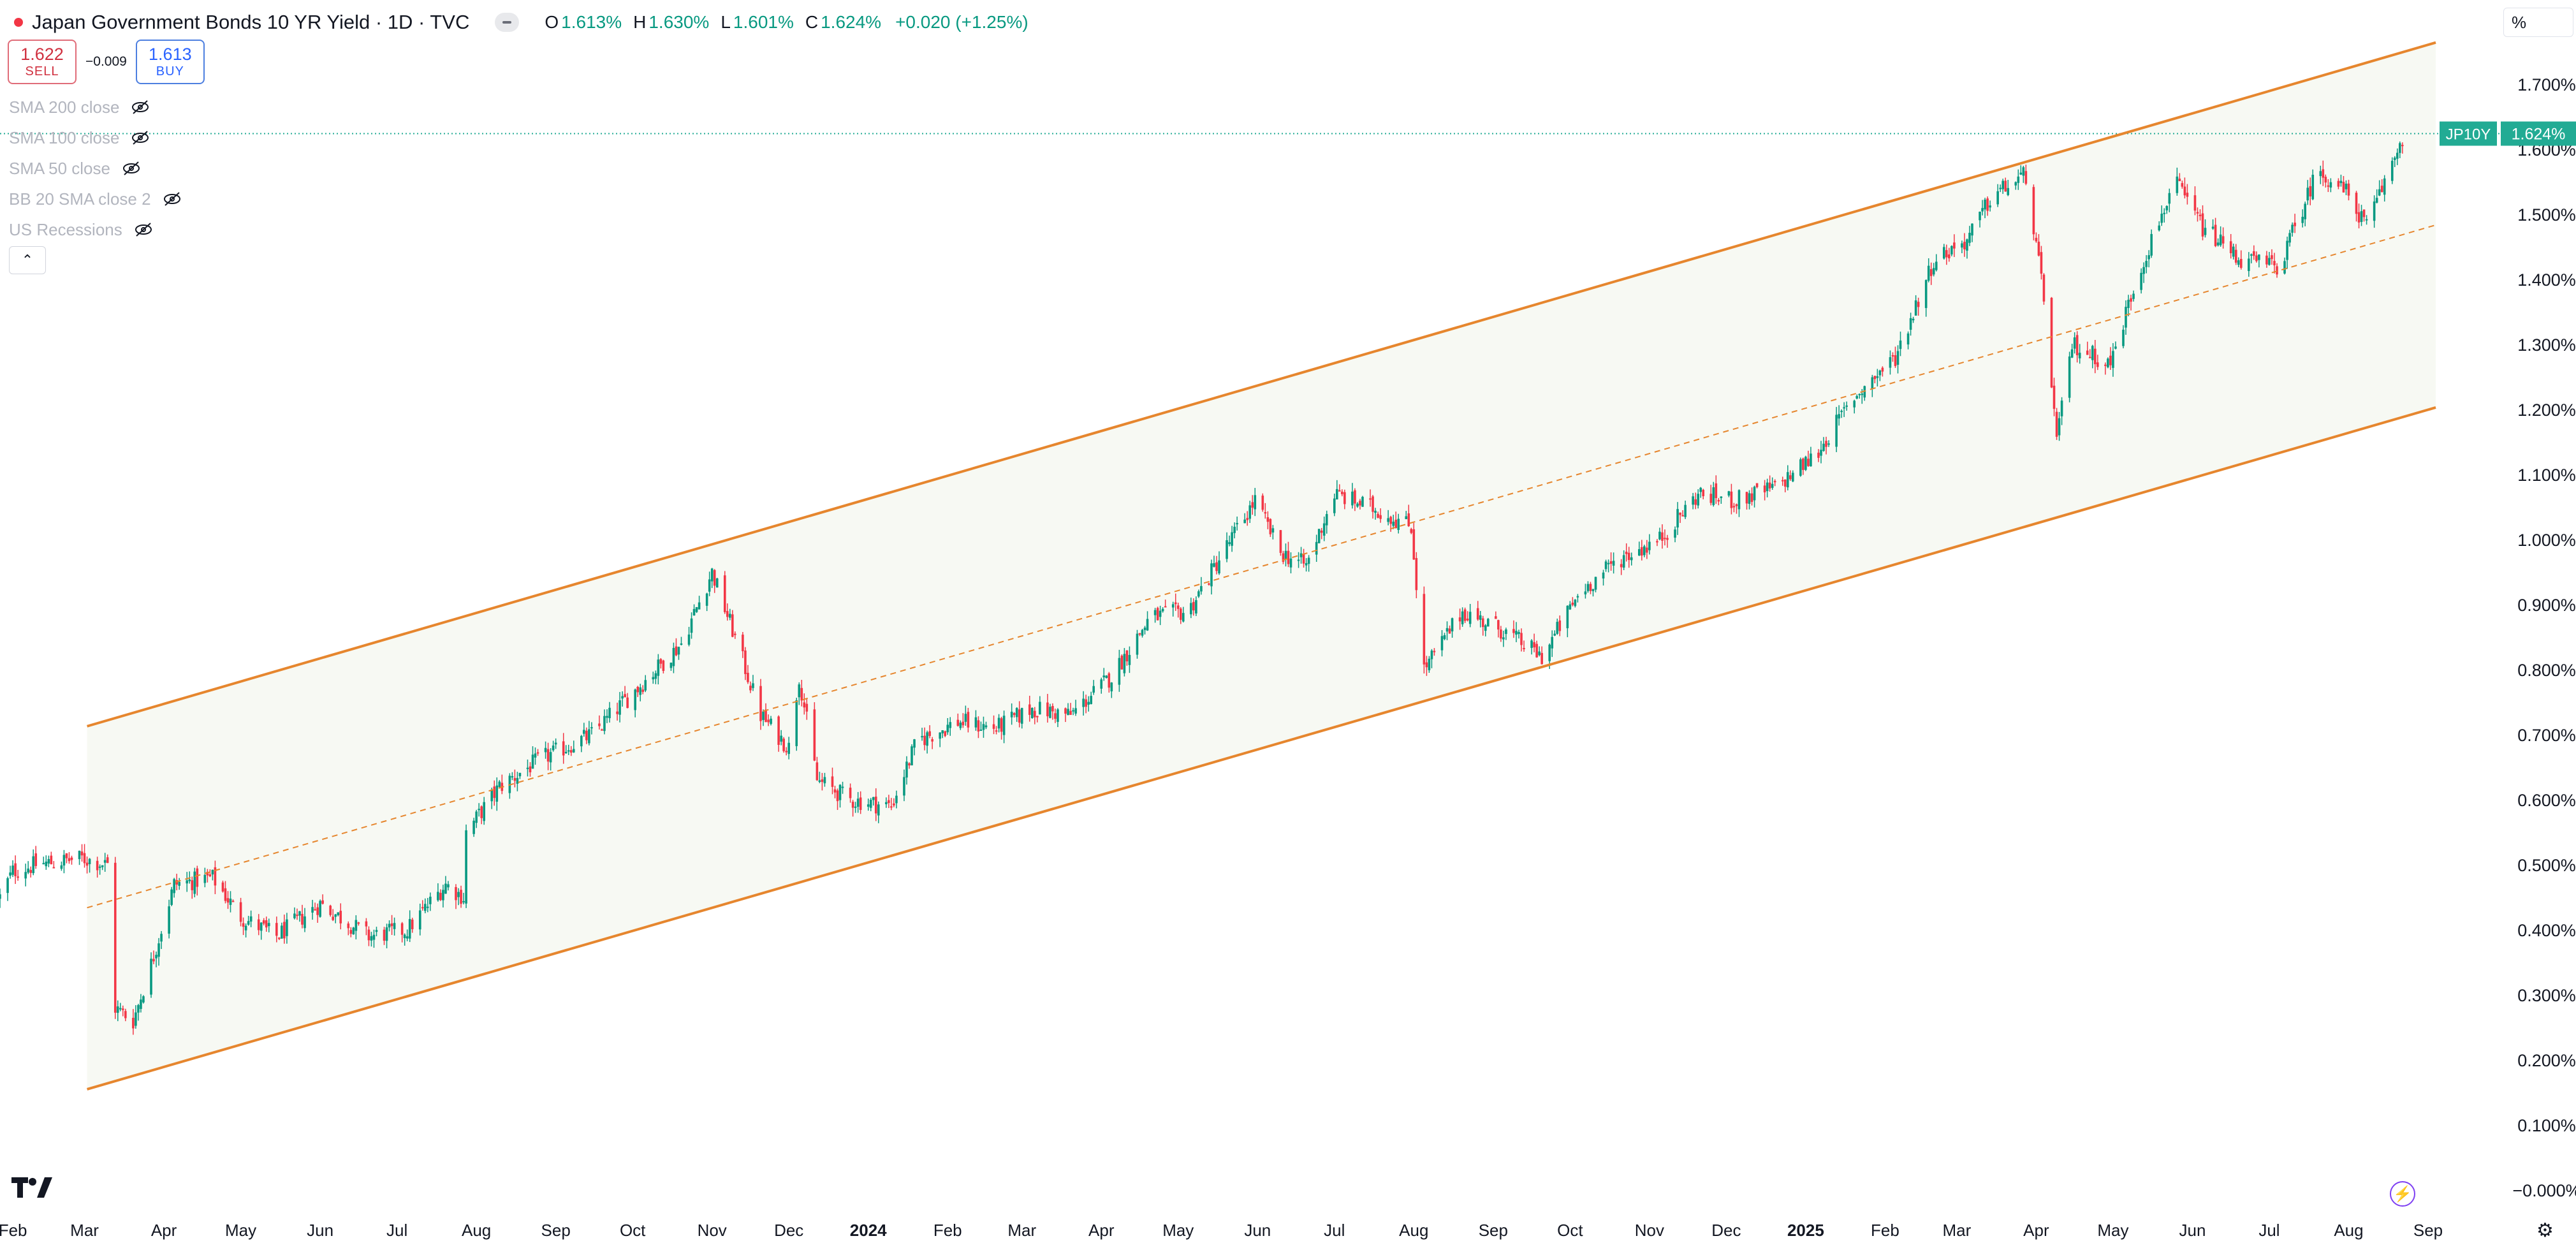  I want to click on indicator-bb: BB 20 SMA close 2, so click(95, 199).